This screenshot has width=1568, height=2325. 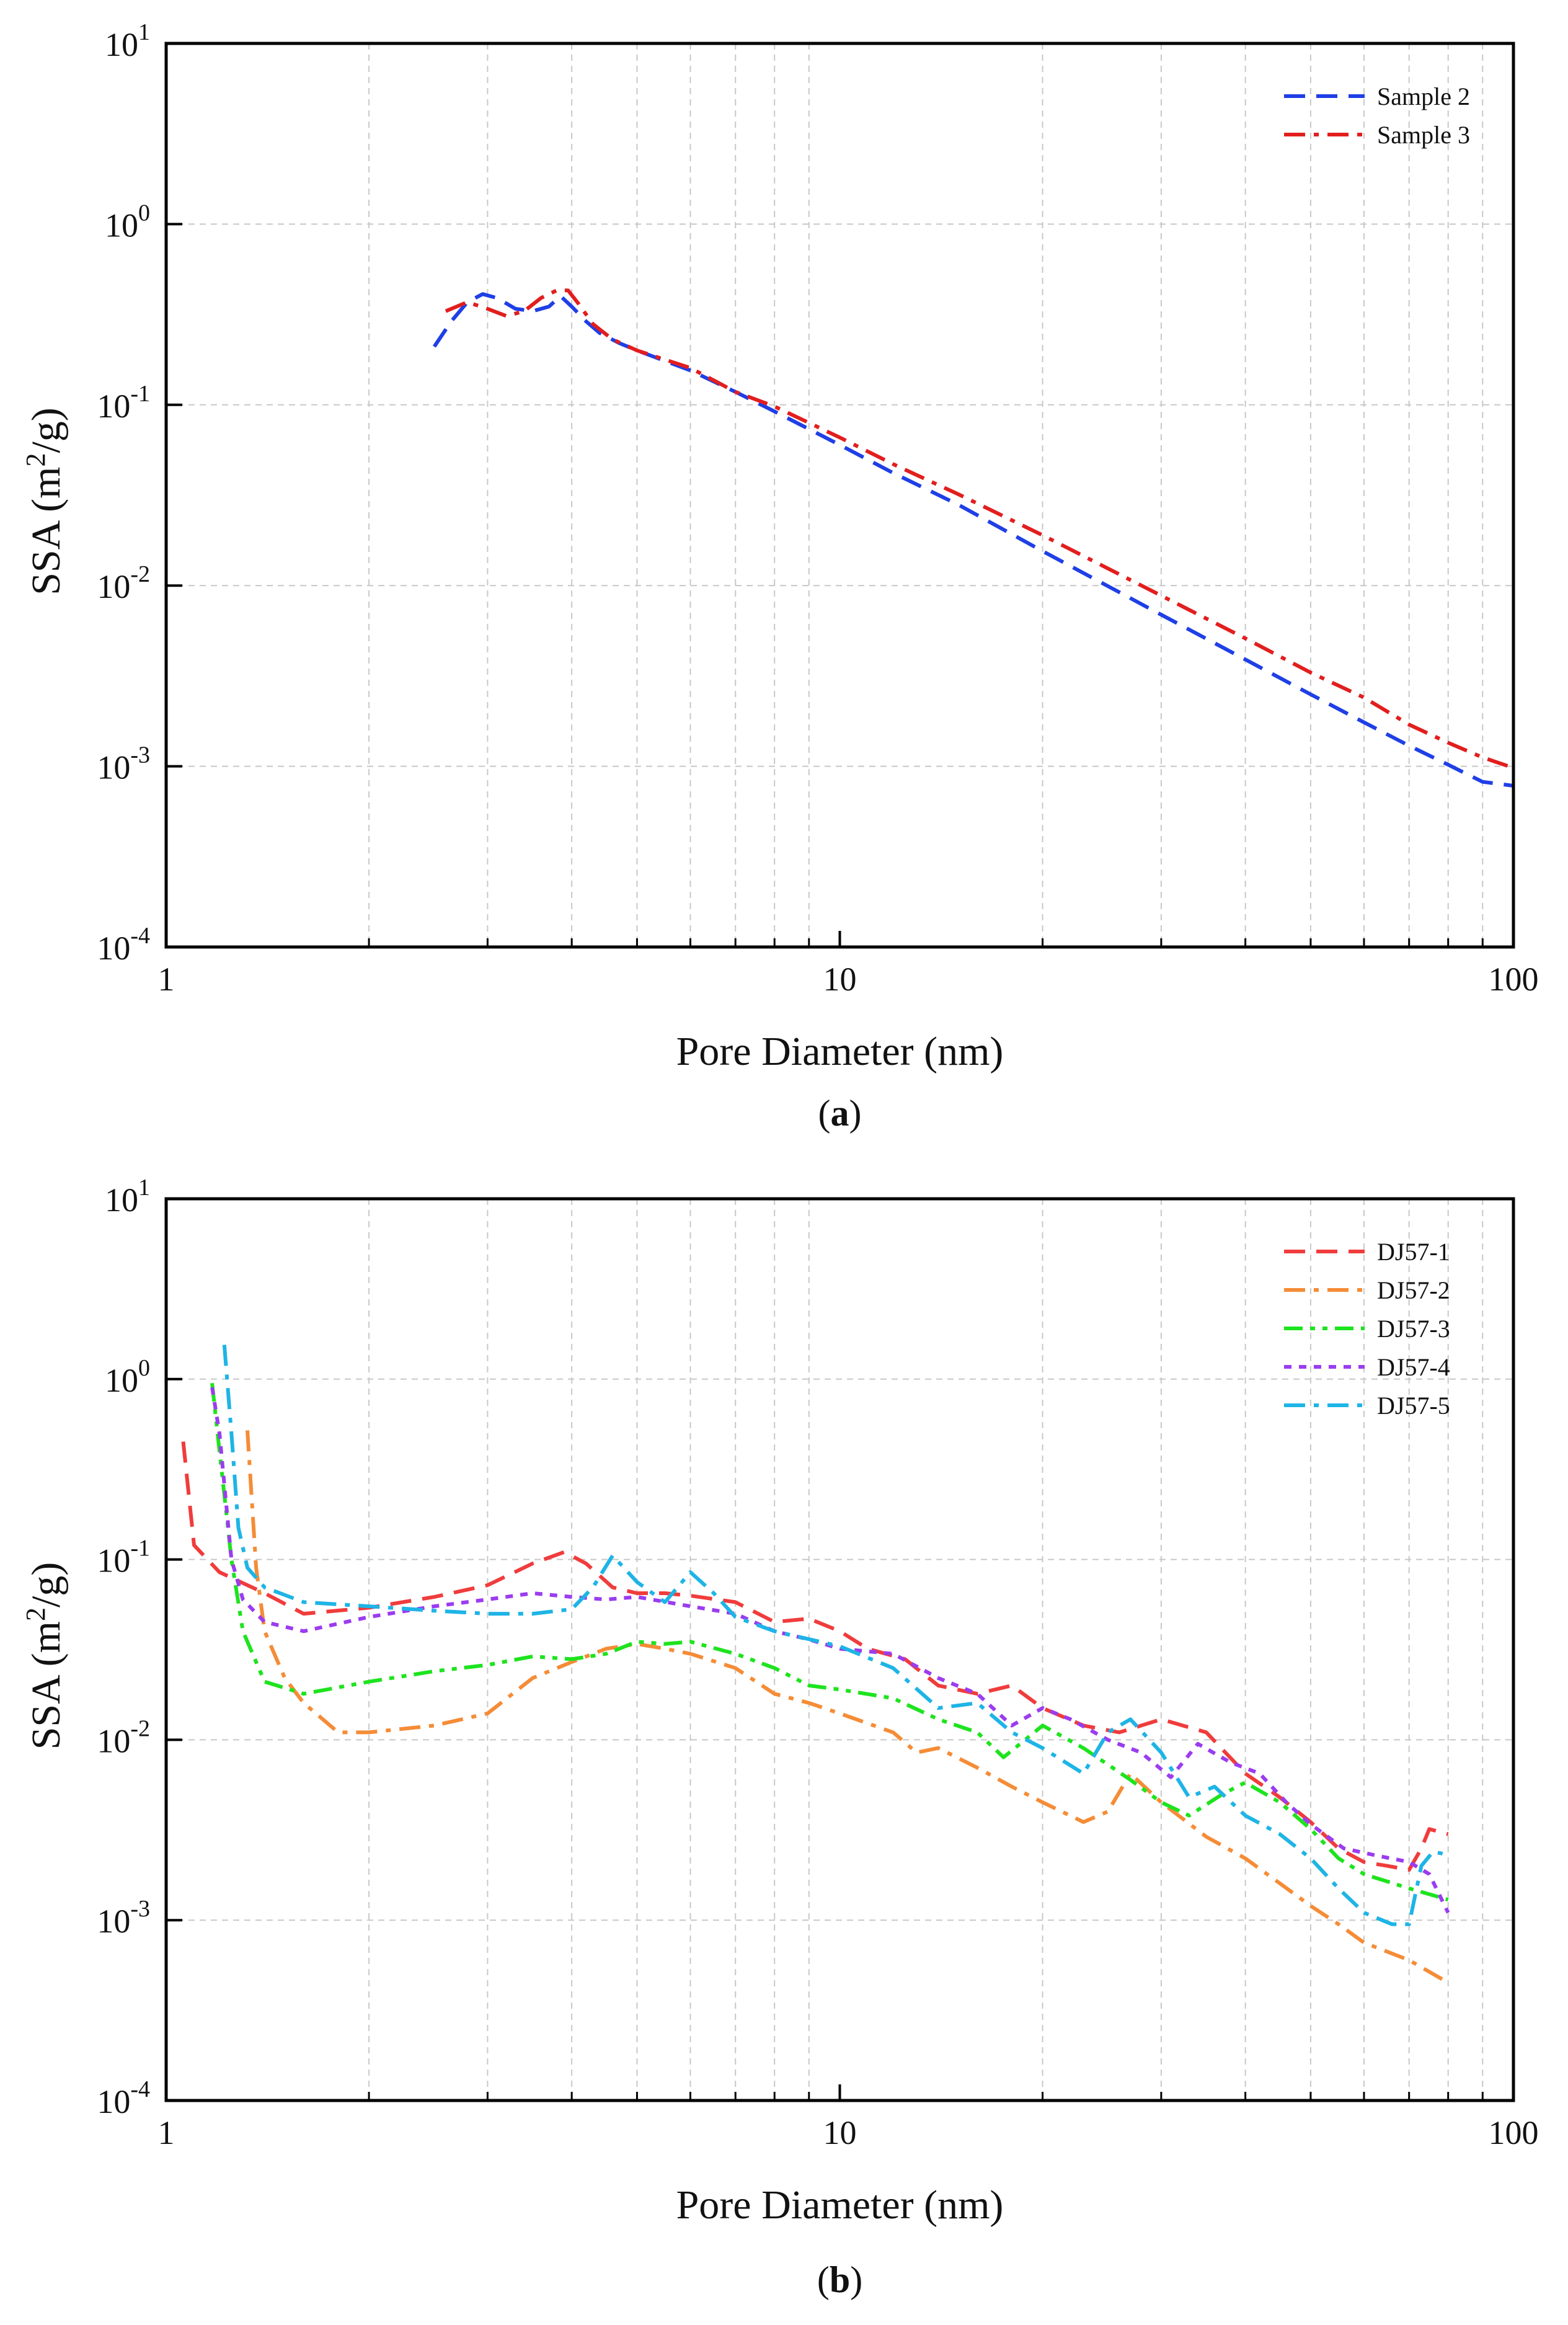 What do you see at coordinates (1413, 1252) in the screenshot?
I see `legend-label: DJ57-1` at bounding box center [1413, 1252].